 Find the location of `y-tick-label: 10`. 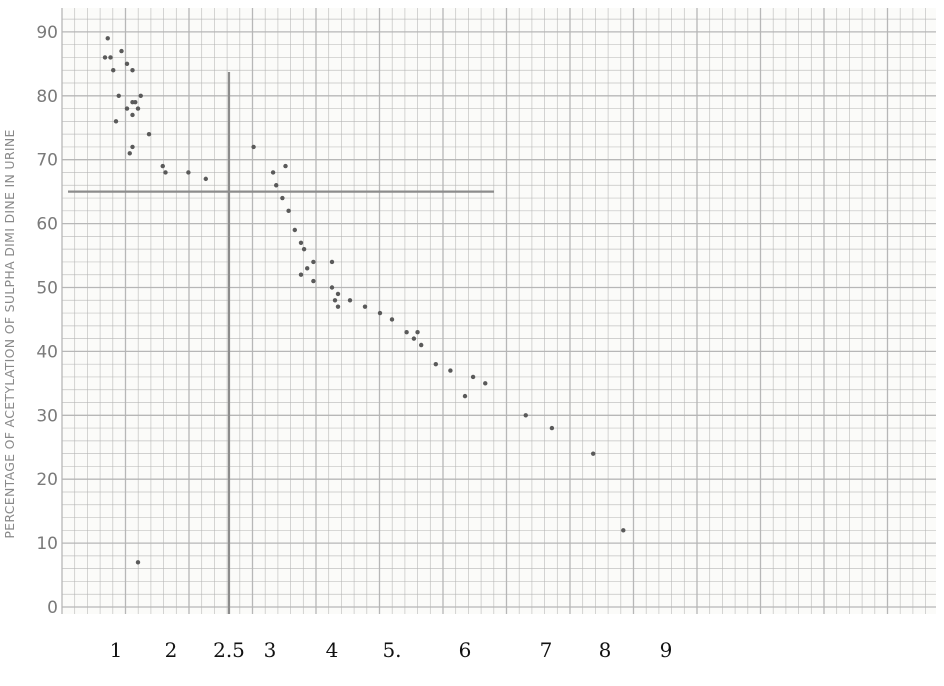

y-tick-label: 10 is located at coordinates (47, 544).